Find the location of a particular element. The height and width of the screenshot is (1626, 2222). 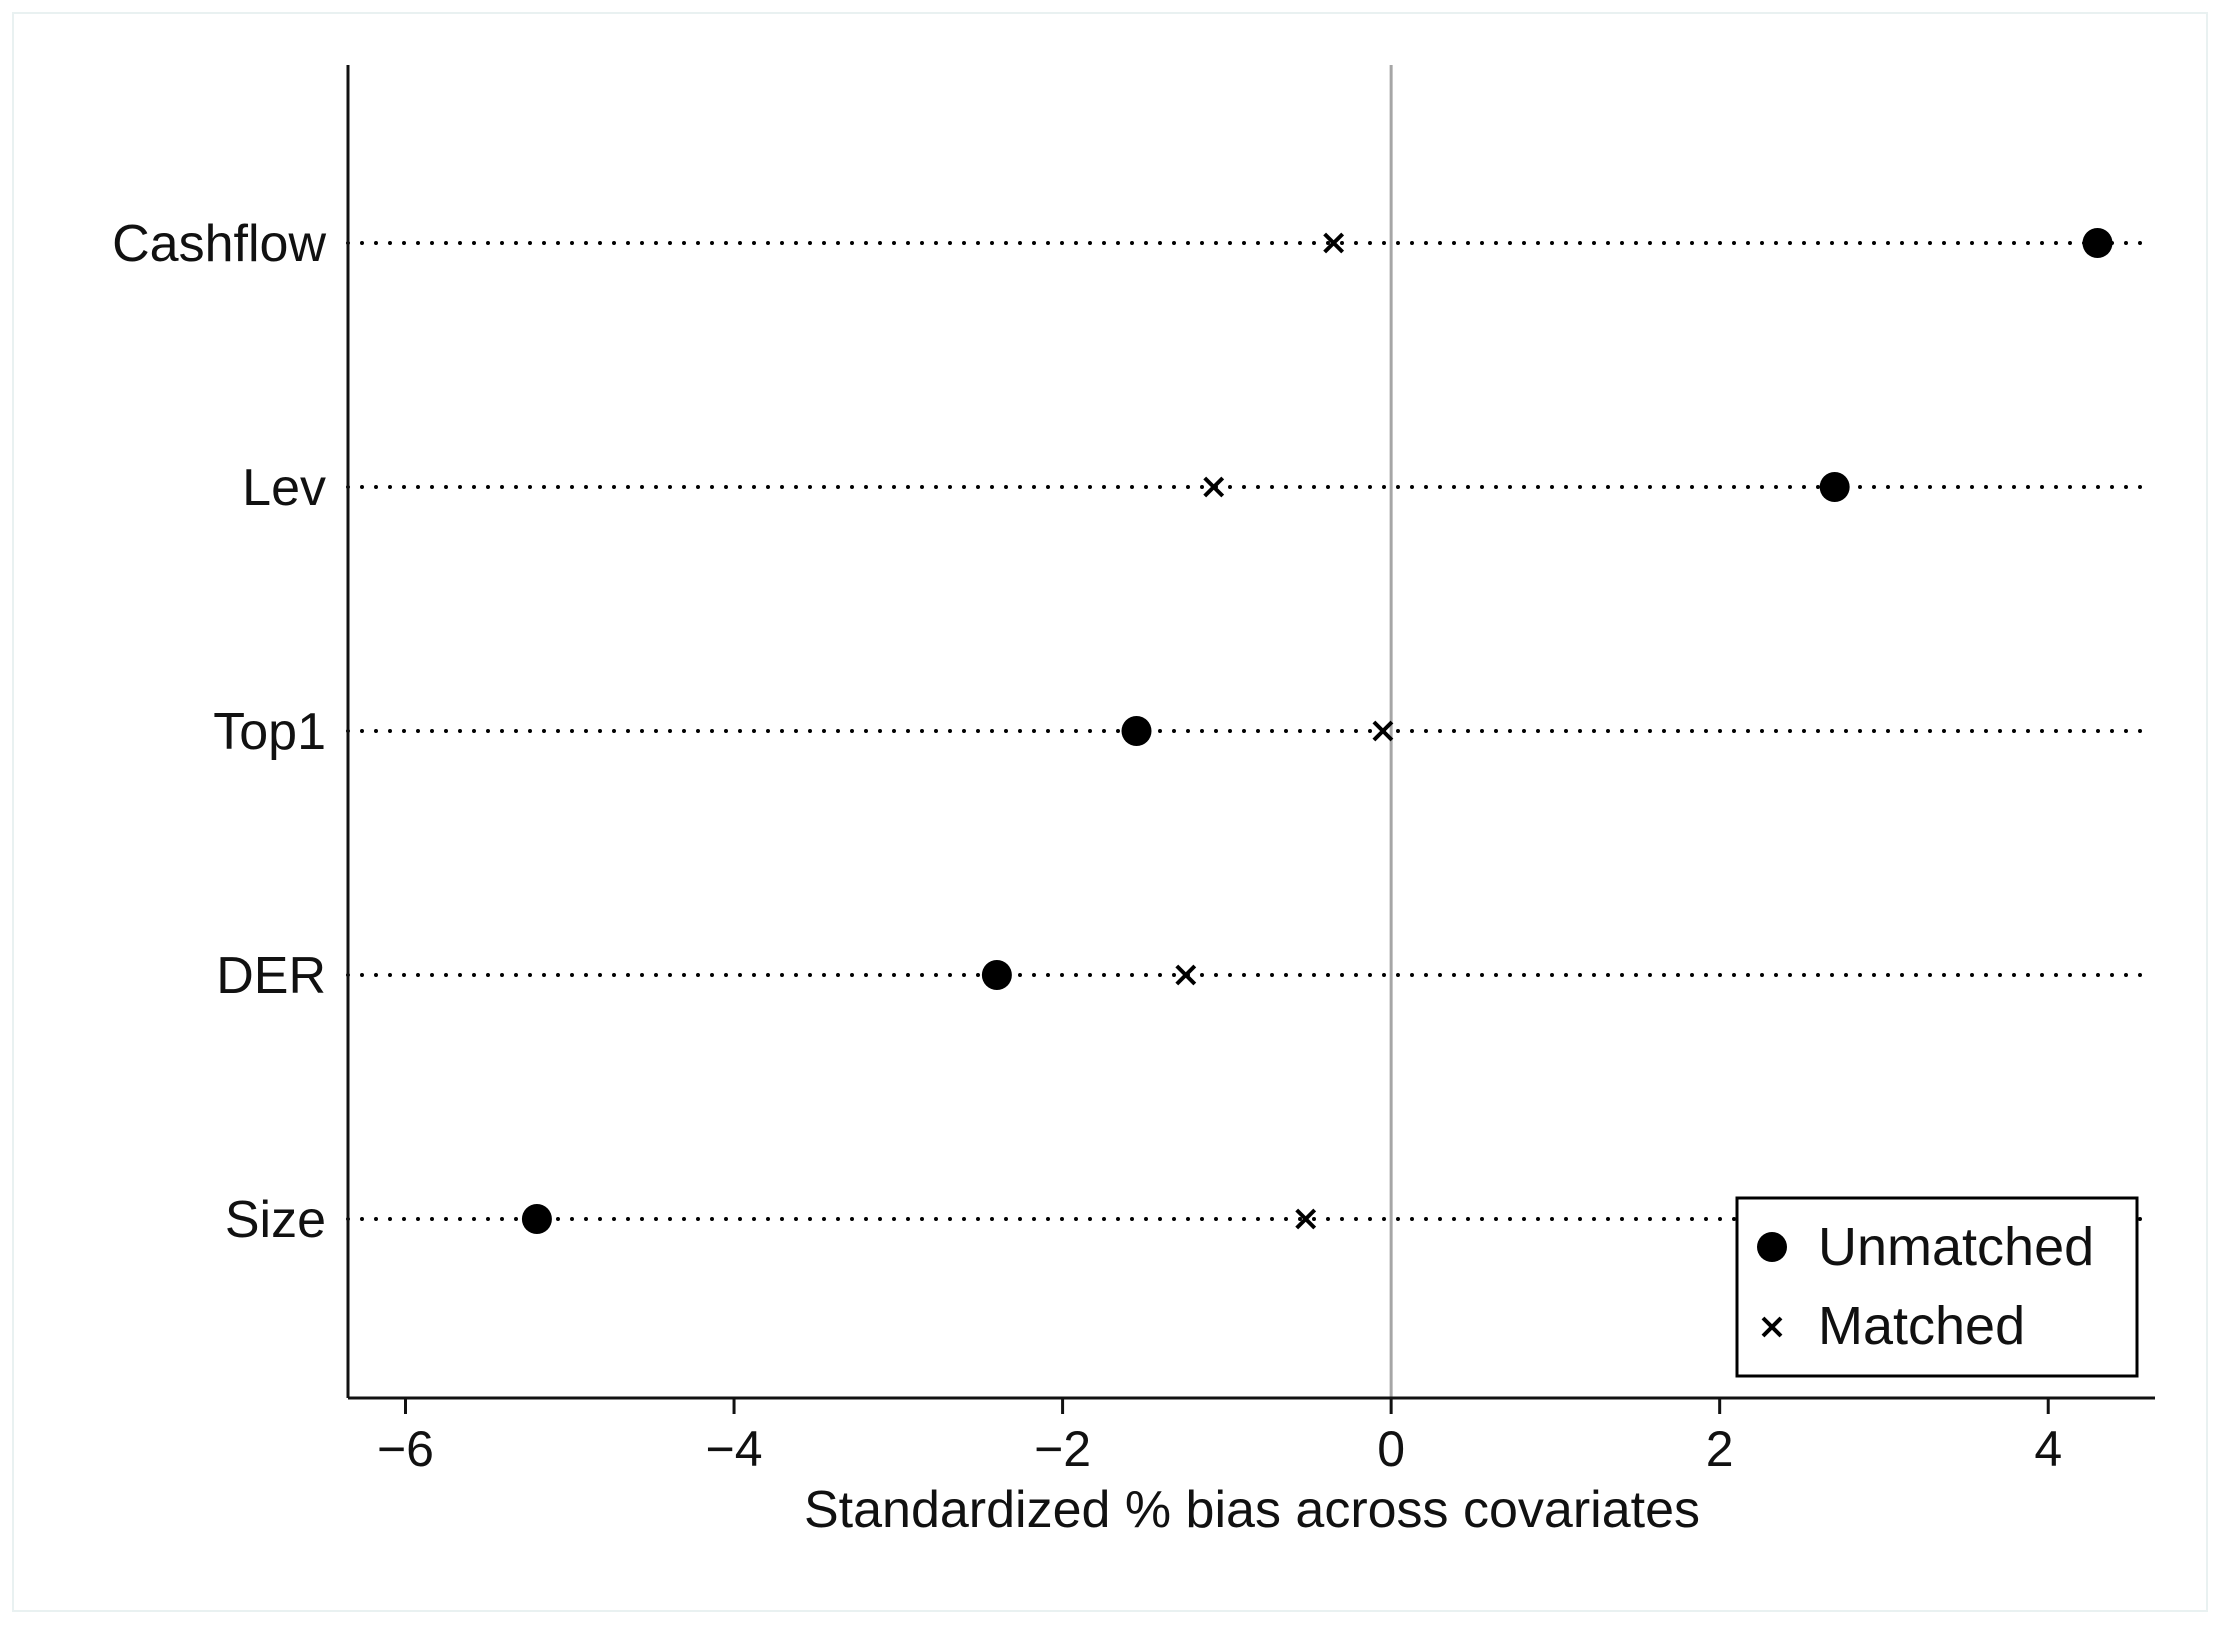

unmatched-point-cashflow is located at coordinates (2097, 243).